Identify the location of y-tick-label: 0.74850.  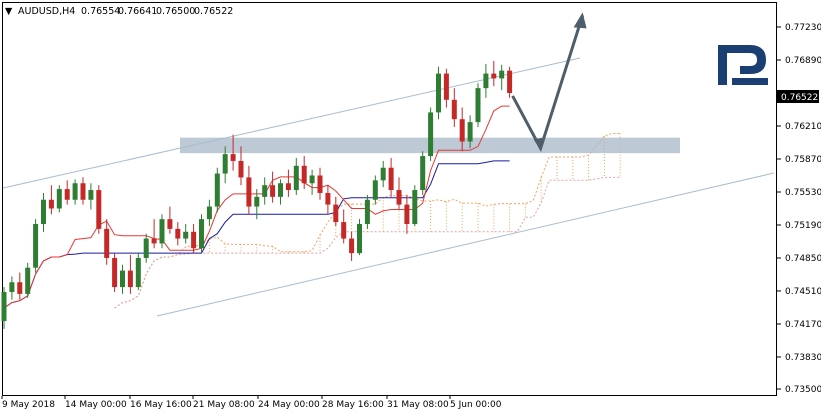
(803, 259).